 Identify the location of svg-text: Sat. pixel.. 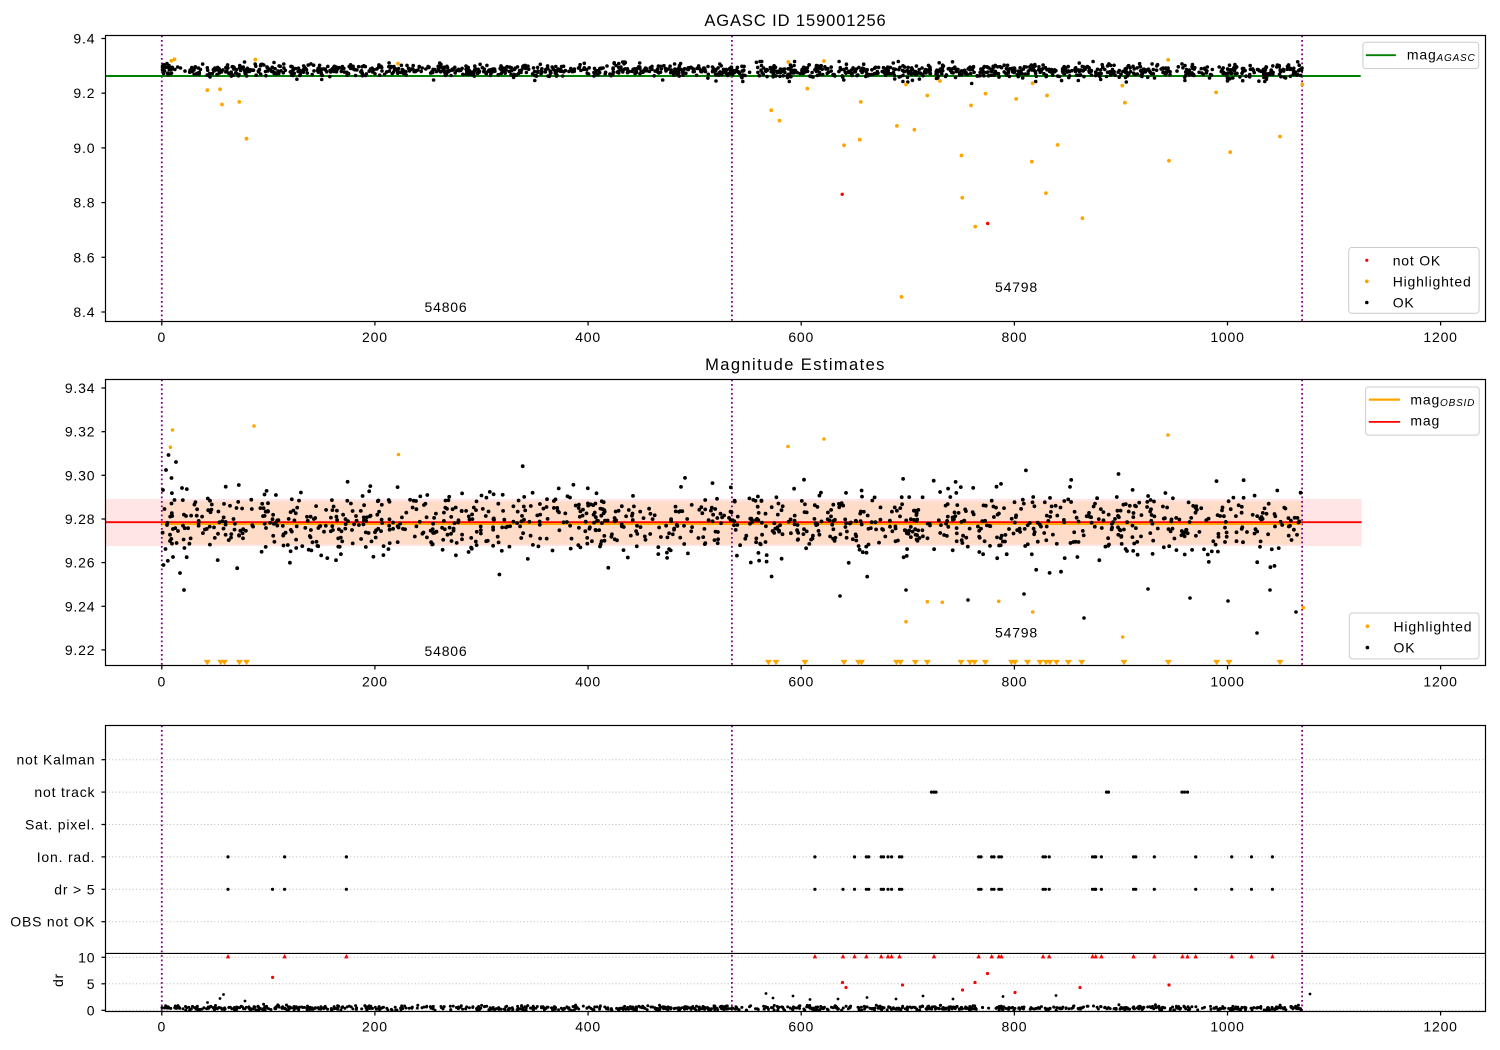
(60, 825).